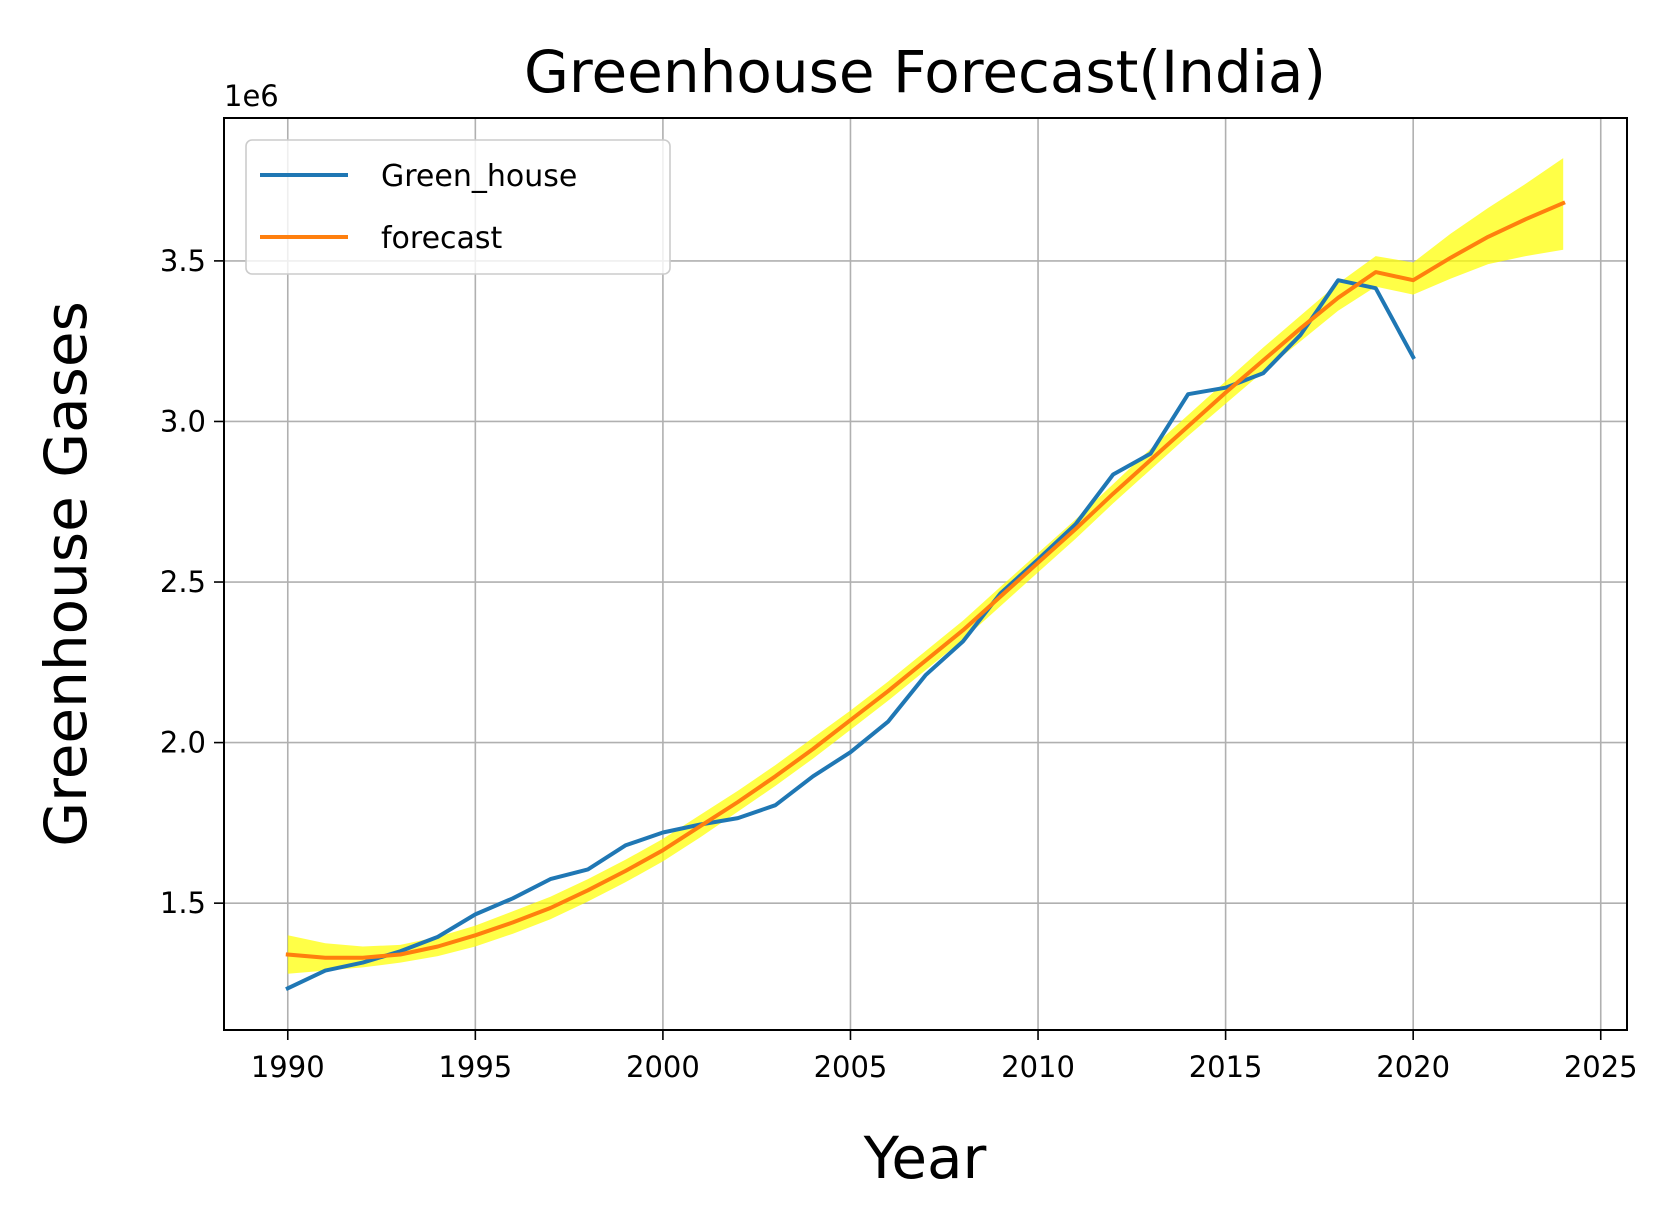 The image size is (1674, 1221). I want to click on legend-label-forecast: forecast, so click(442, 238).